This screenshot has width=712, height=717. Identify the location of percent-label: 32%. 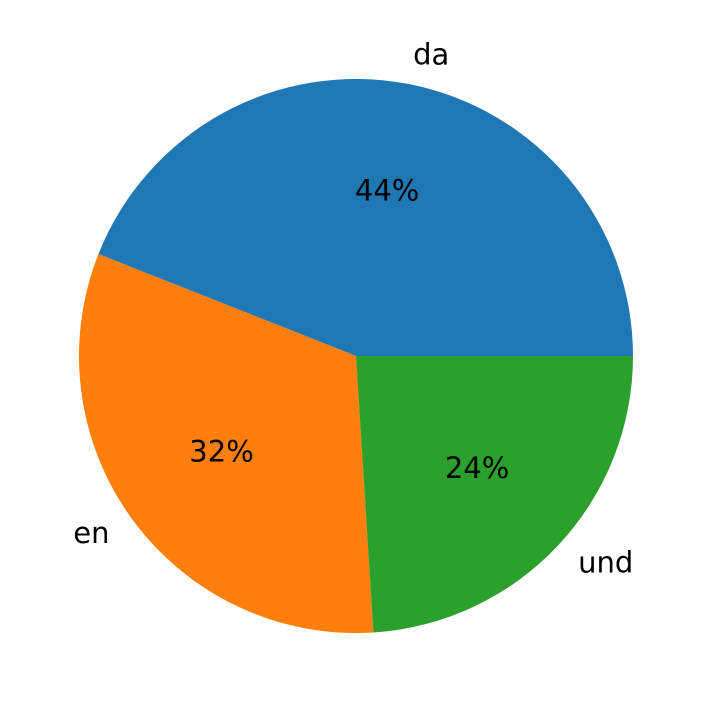
(221, 452).